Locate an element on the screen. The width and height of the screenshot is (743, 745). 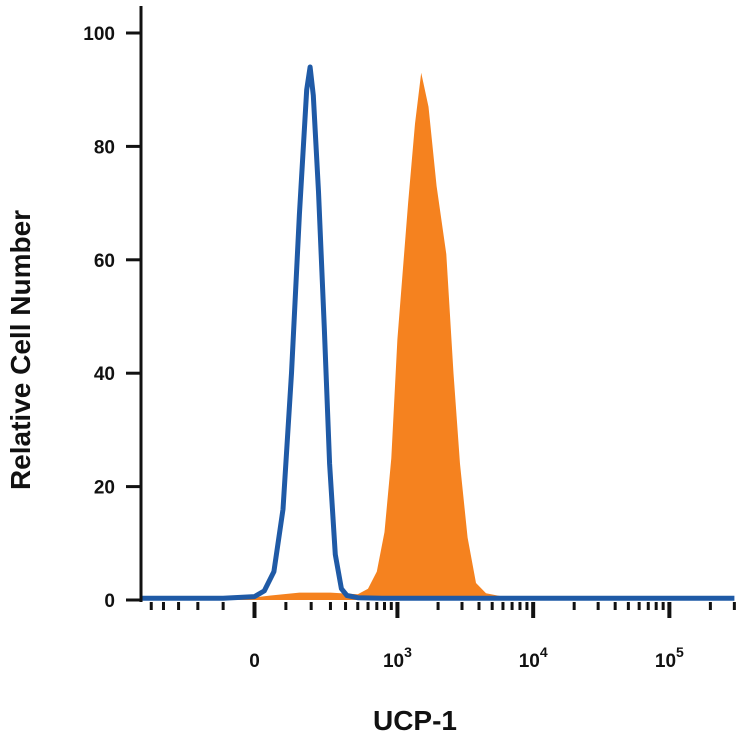
y-tick-label: 40 is located at coordinates (104, 374).